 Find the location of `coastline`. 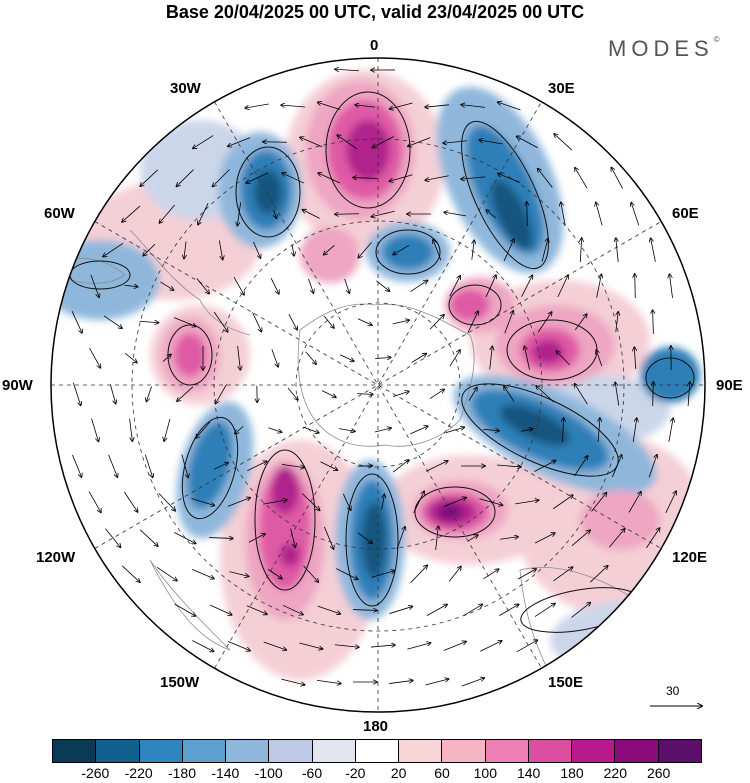

coastline is located at coordinates (190, 282).